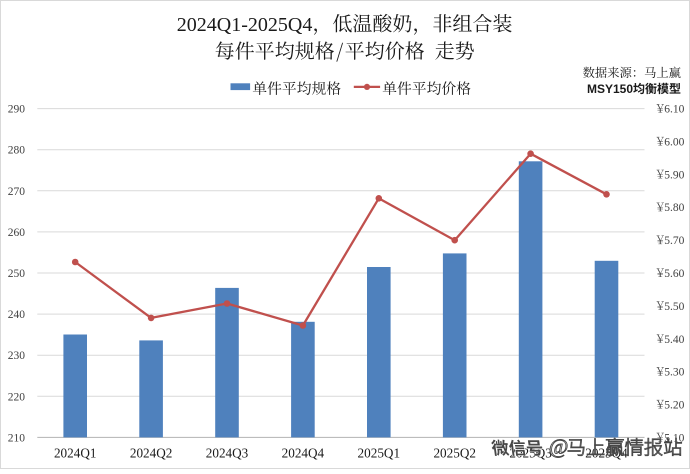  I want to click on svg-text: 5.40, so click(674, 340).